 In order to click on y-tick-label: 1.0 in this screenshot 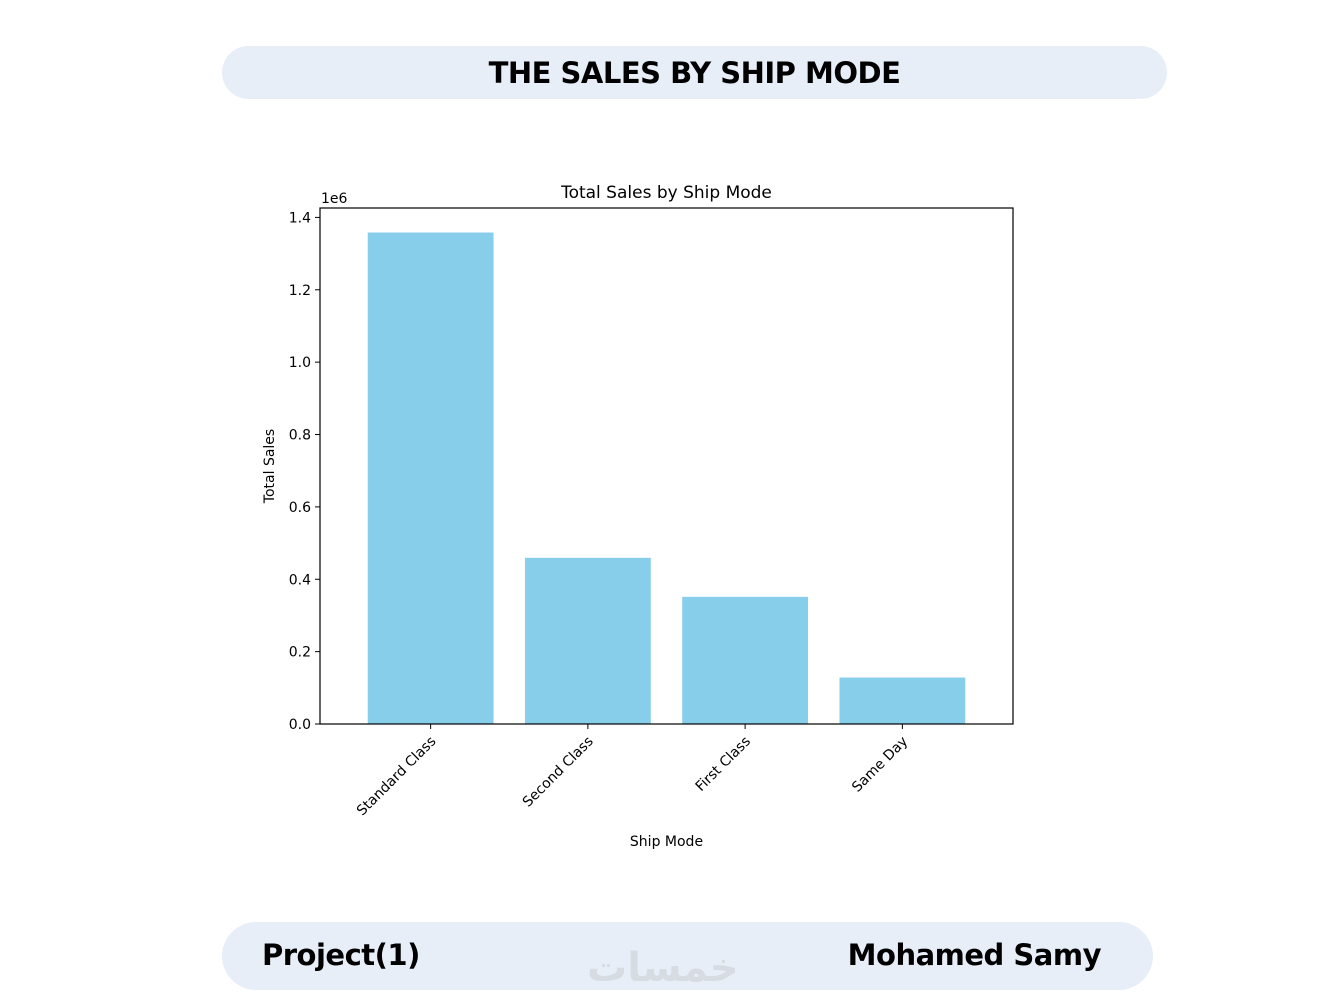, I will do `click(300, 363)`.